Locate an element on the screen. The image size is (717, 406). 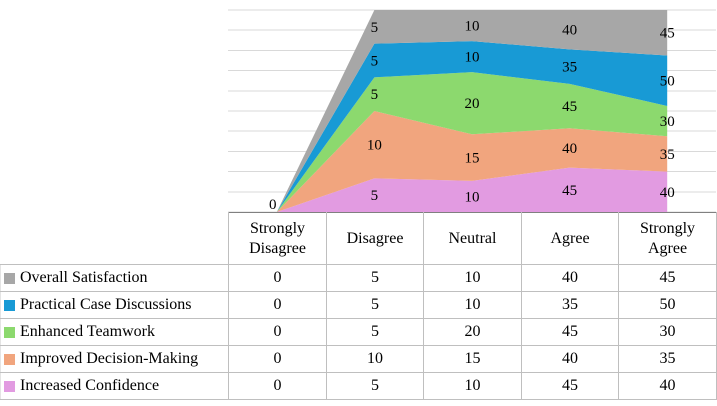
table-cell: 20 is located at coordinates (472, 332).